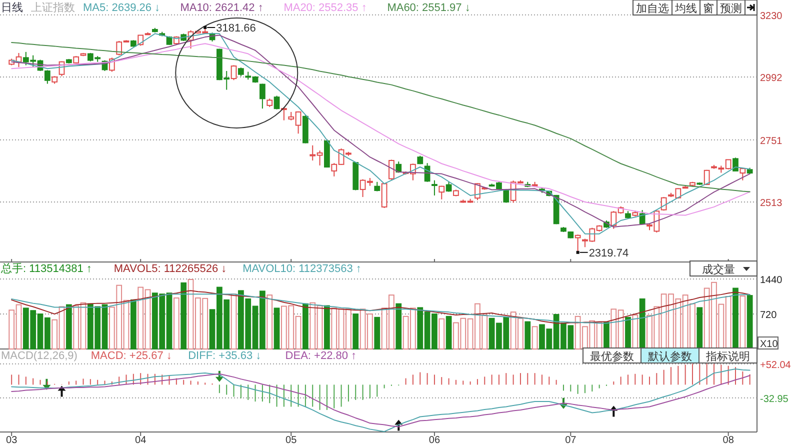 The image size is (797, 444). I want to click on y-tick-label: 1440, so click(771, 280).